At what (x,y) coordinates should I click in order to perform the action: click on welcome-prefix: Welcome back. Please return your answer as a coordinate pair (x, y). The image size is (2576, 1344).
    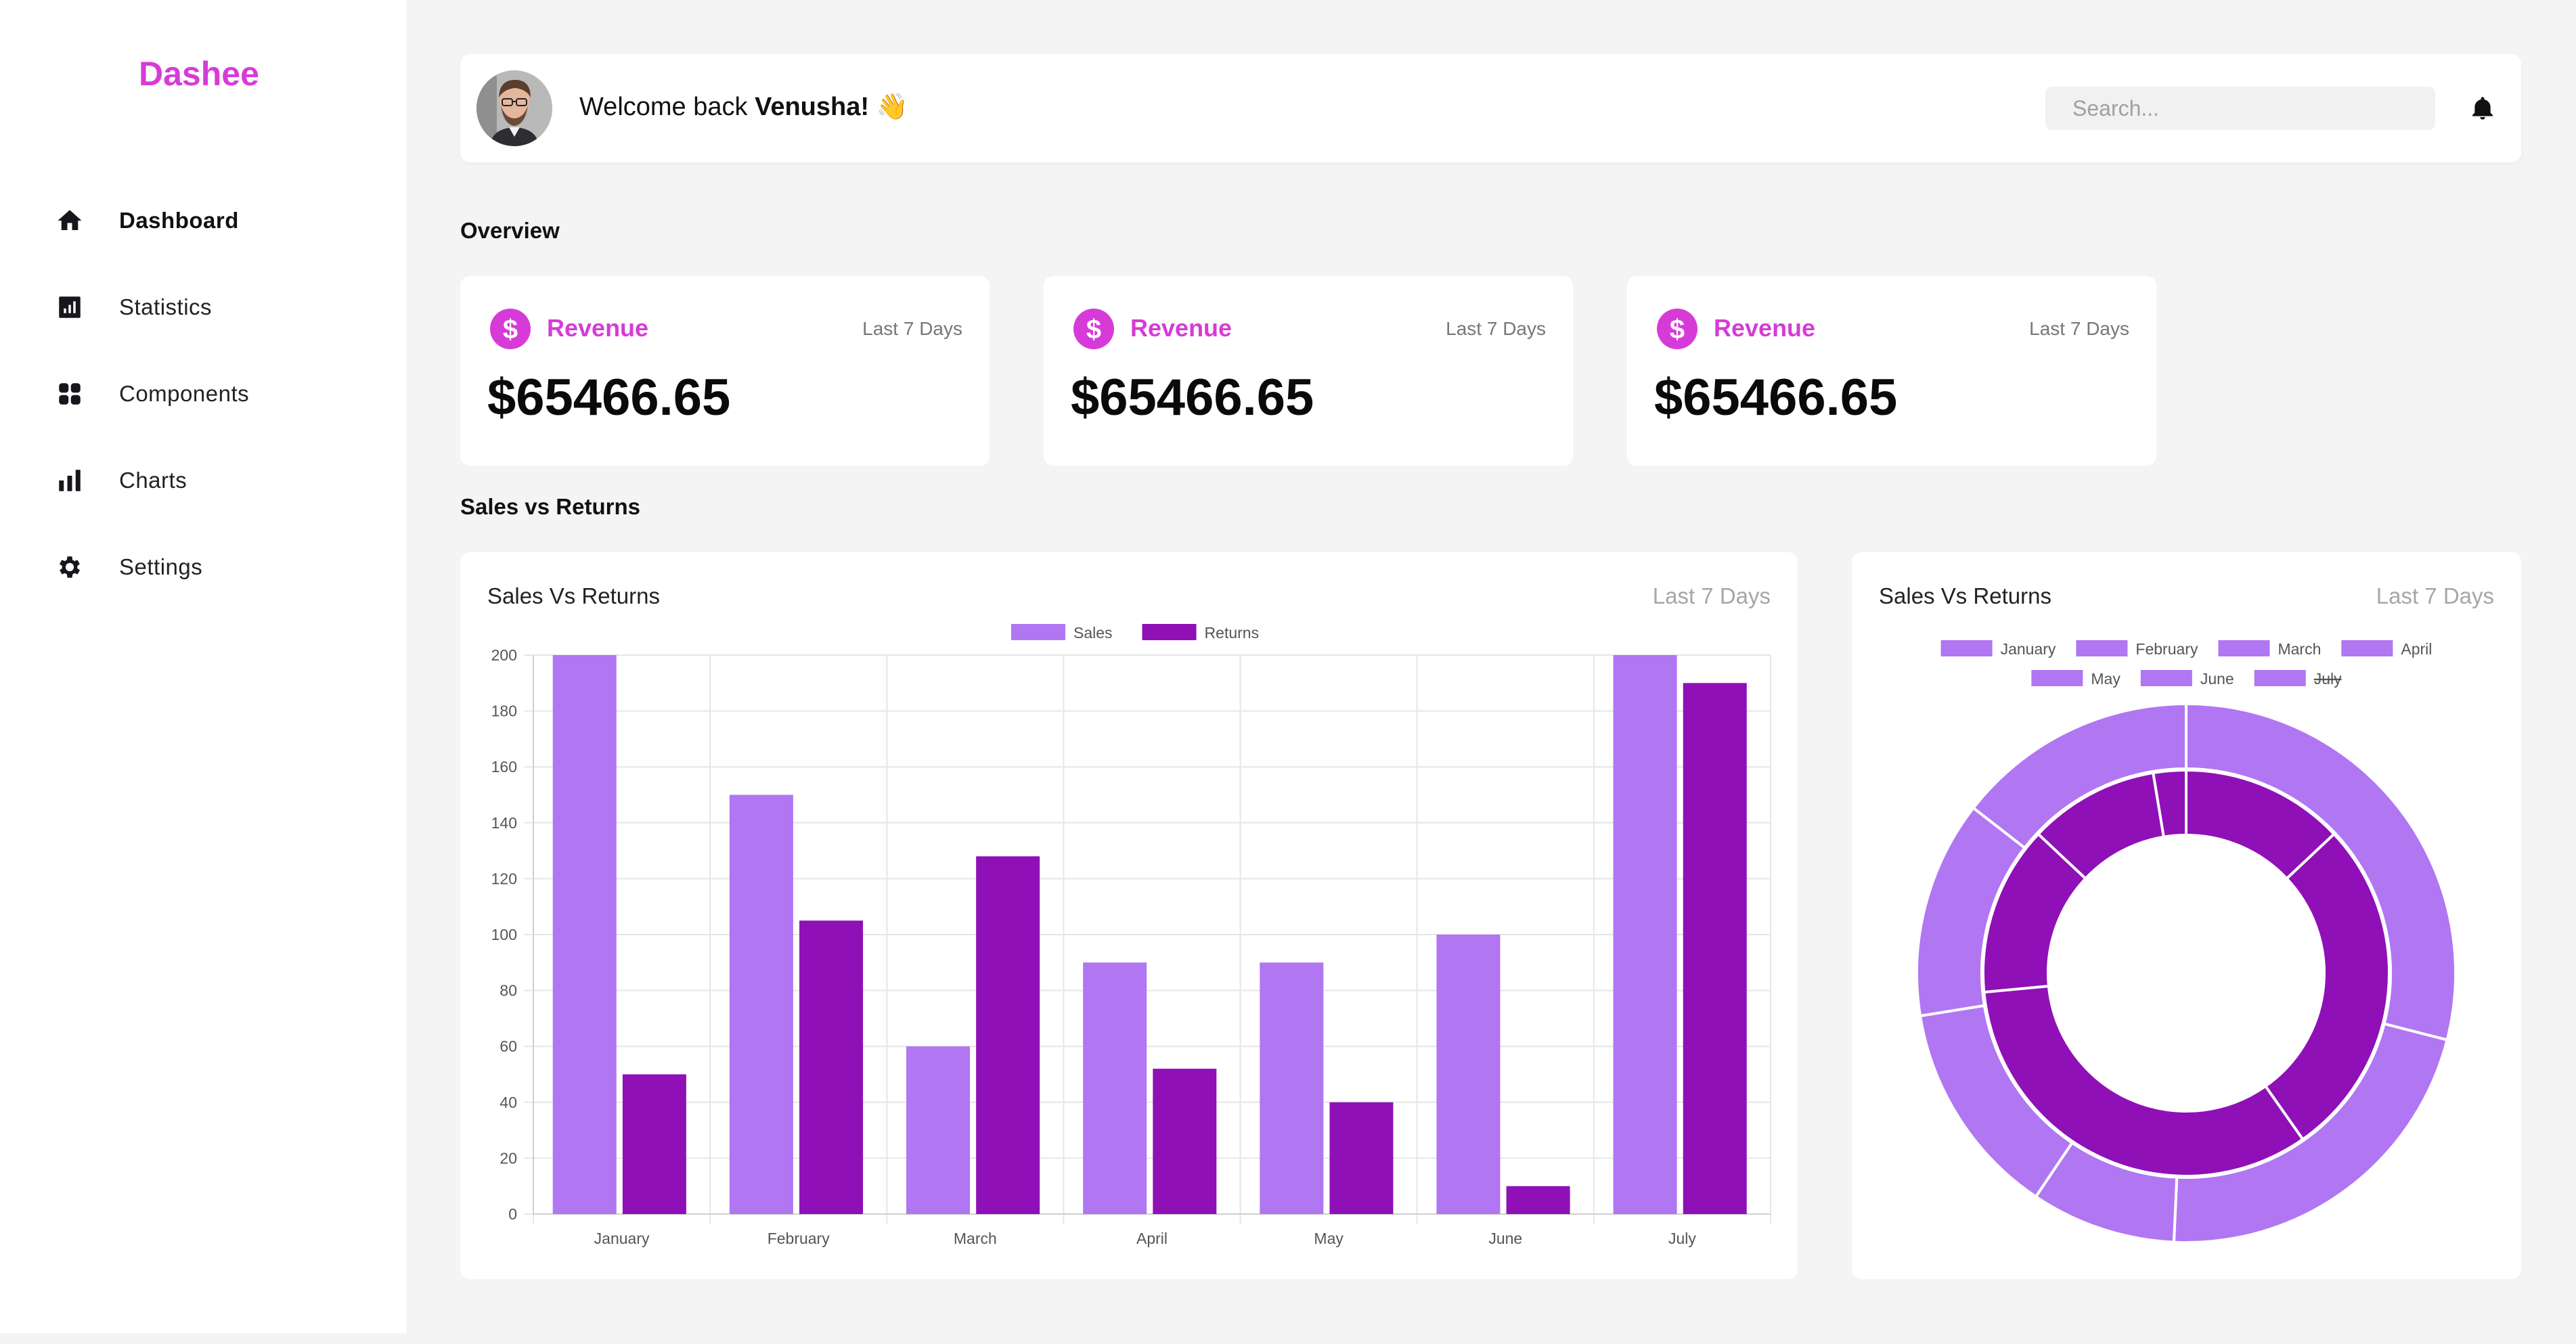
    Looking at the image, I should click on (663, 107).